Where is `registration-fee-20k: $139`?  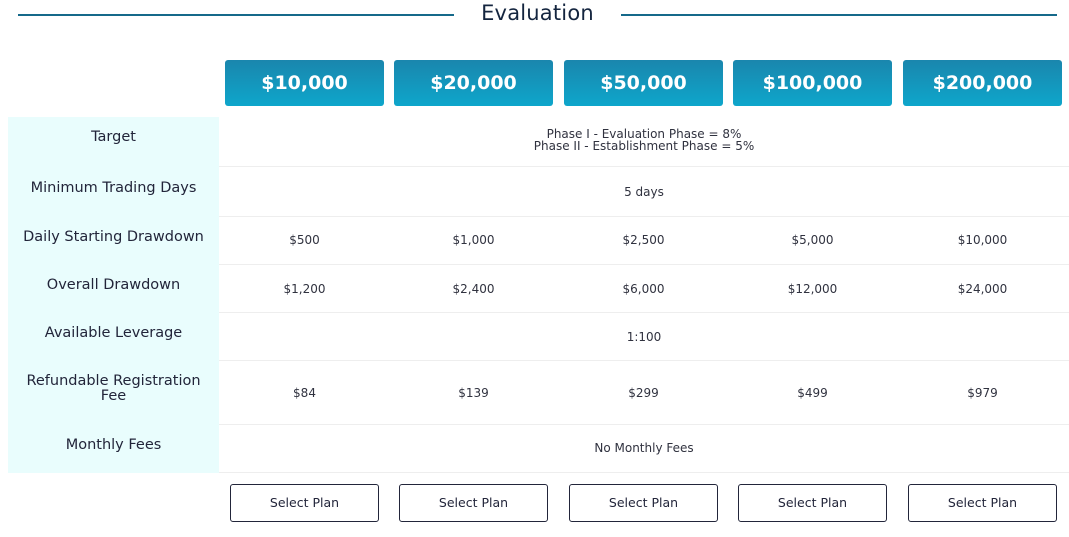
registration-fee-20k: $139 is located at coordinates (473, 393).